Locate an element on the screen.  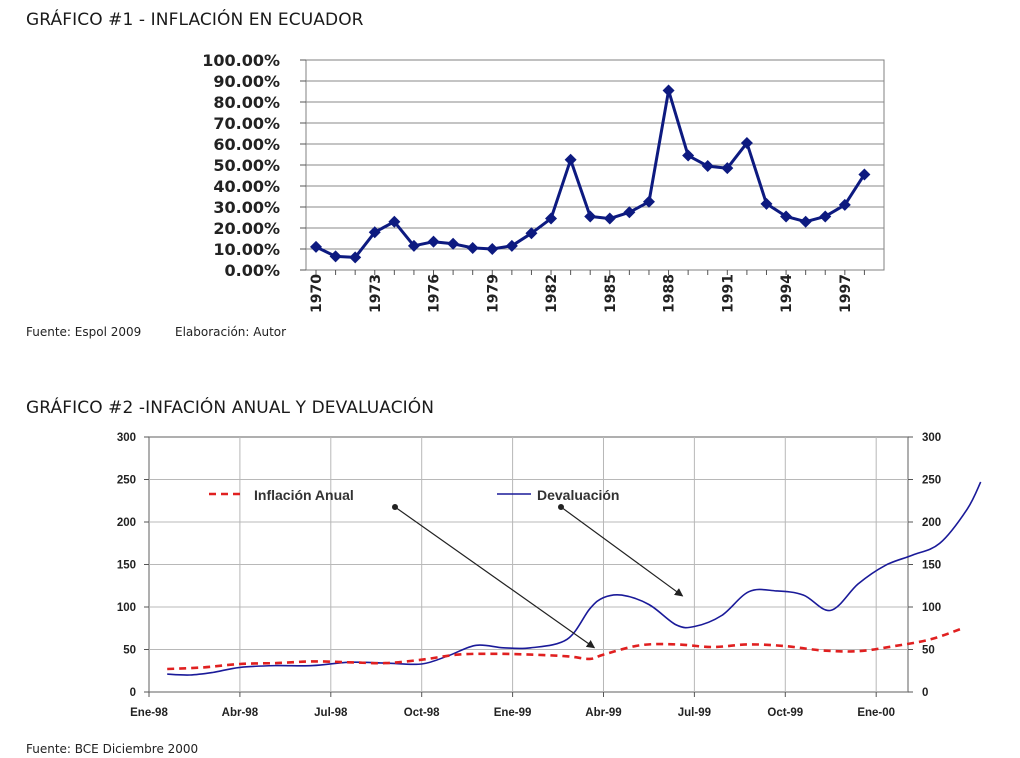
chart1-y-tick-label: 40.00% is located at coordinates (246, 186).